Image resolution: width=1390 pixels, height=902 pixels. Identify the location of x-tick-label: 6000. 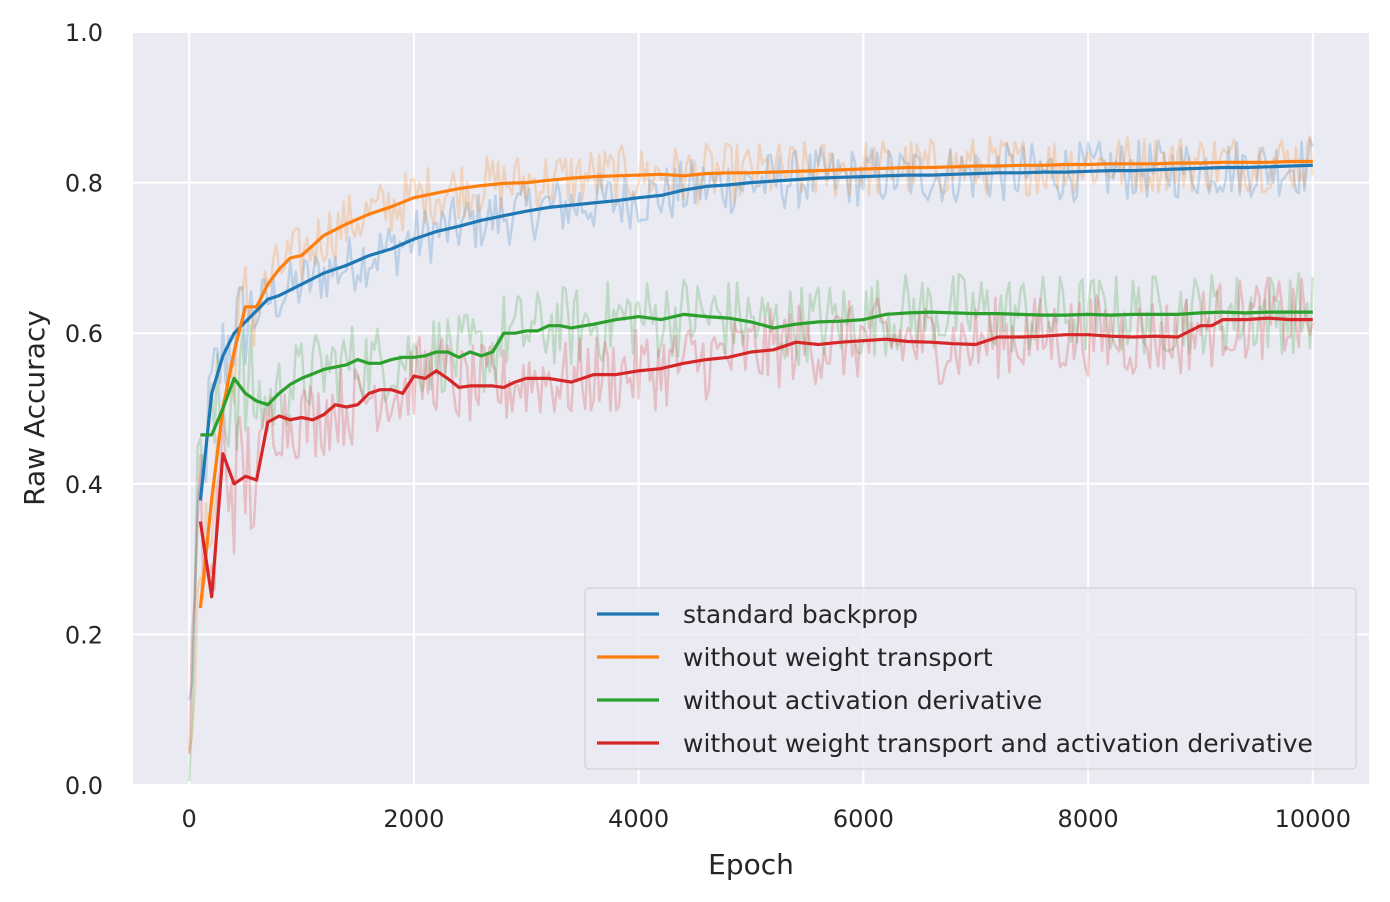
(863, 819).